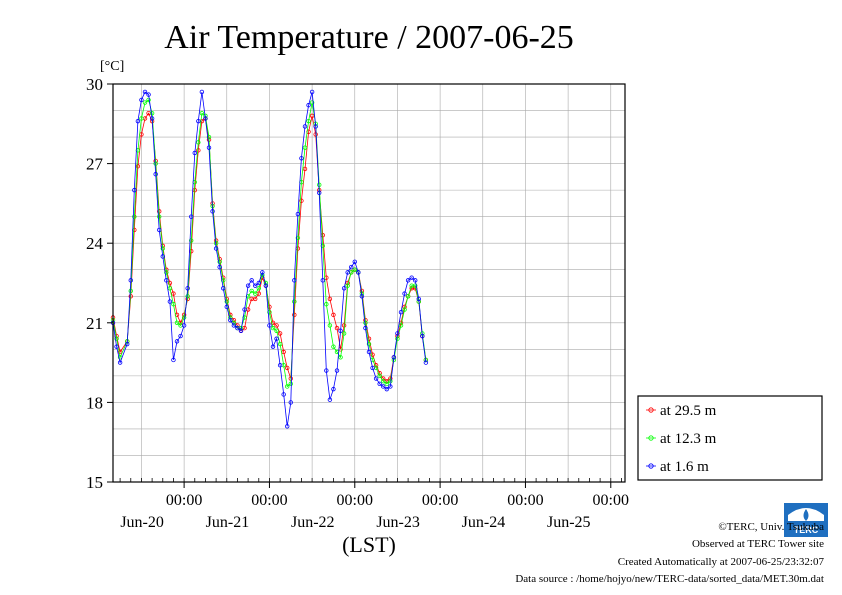 The image size is (842, 595). What do you see at coordinates (95, 164) in the screenshot?
I see `y-tick-label: 27` at bounding box center [95, 164].